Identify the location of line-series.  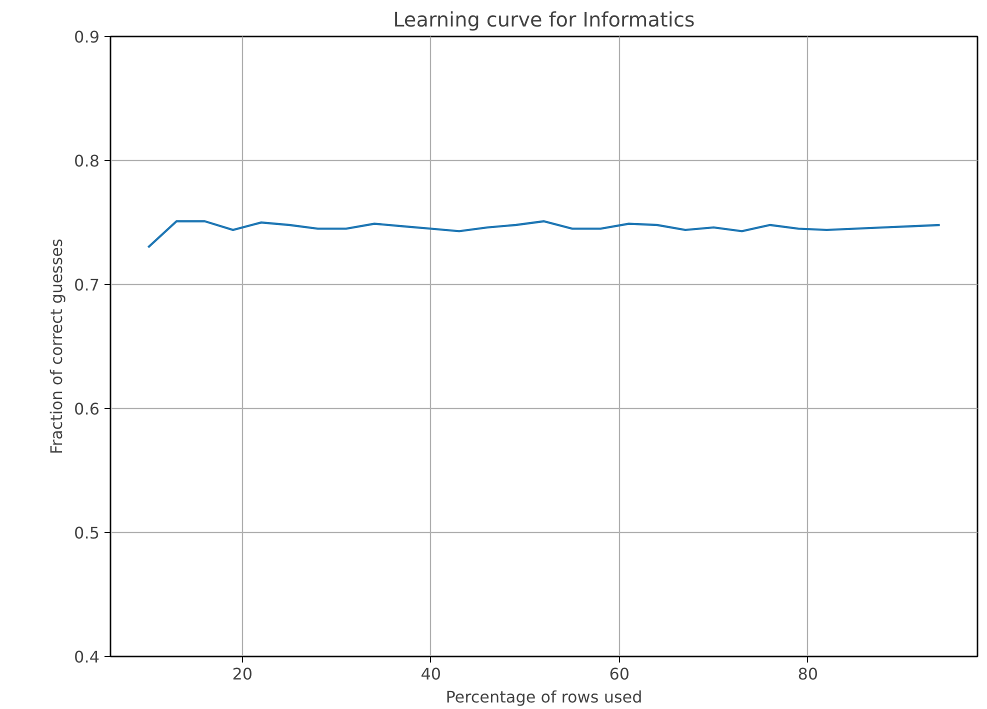
(544, 234).